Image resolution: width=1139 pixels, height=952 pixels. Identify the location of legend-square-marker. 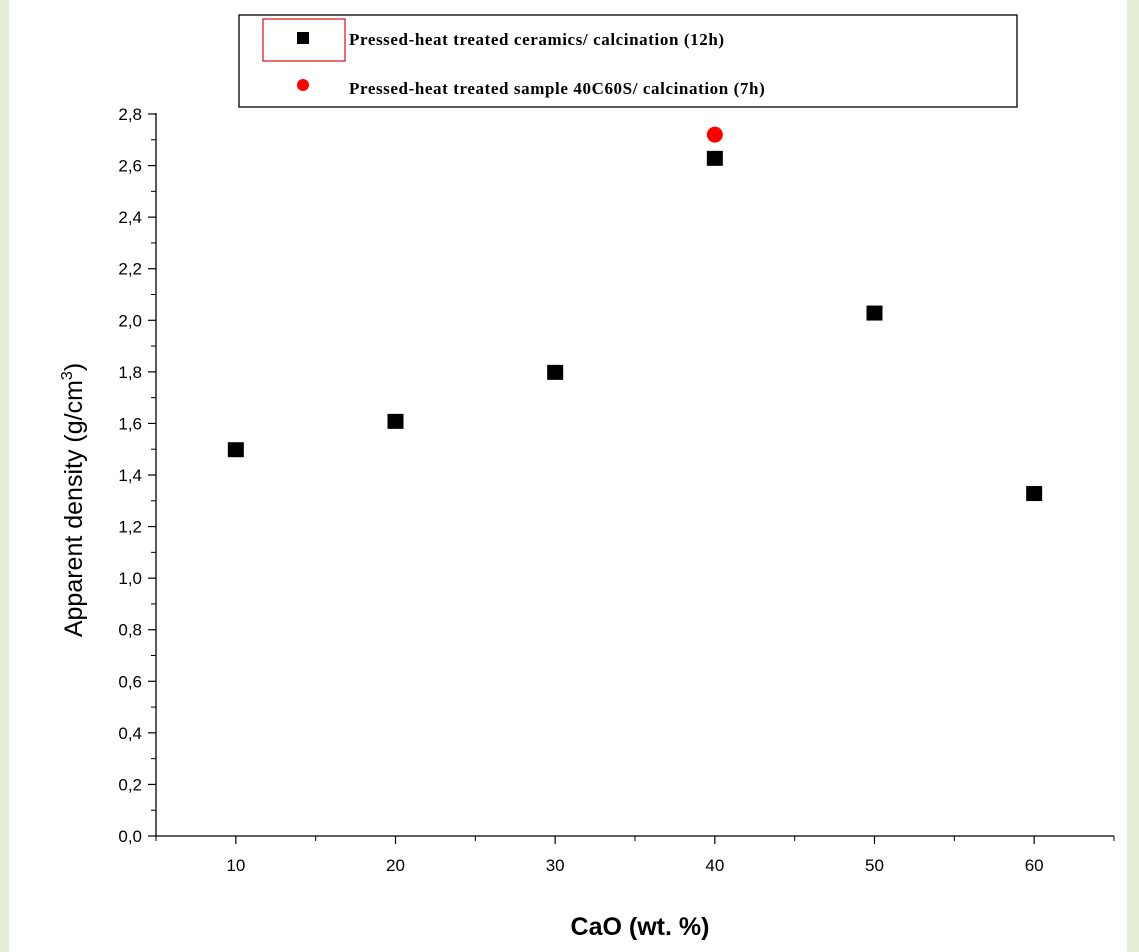
(303, 38).